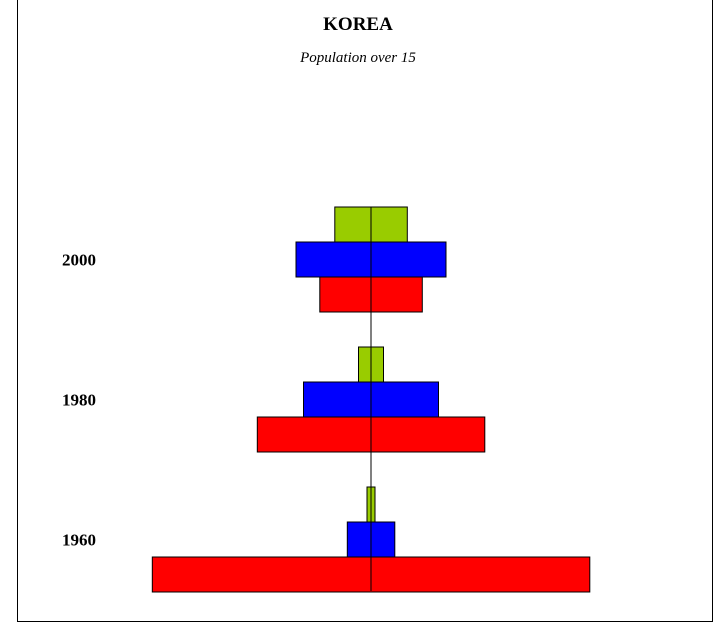 Image resolution: width=720 pixels, height=627 pixels. What do you see at coordinates (79, 260) in the screenshot?
I see `year-label-2000: 2000` at bounding box center [79, 260].